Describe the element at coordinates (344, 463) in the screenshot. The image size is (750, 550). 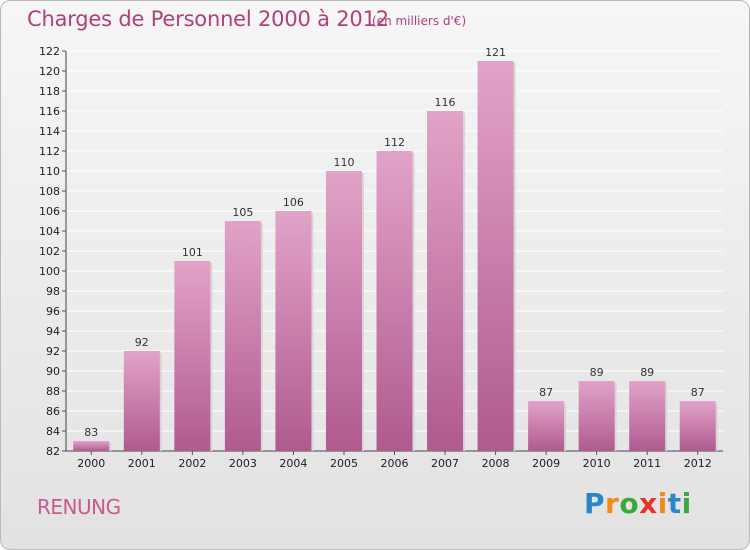
I see `x-tick-label: 2005` at that location.